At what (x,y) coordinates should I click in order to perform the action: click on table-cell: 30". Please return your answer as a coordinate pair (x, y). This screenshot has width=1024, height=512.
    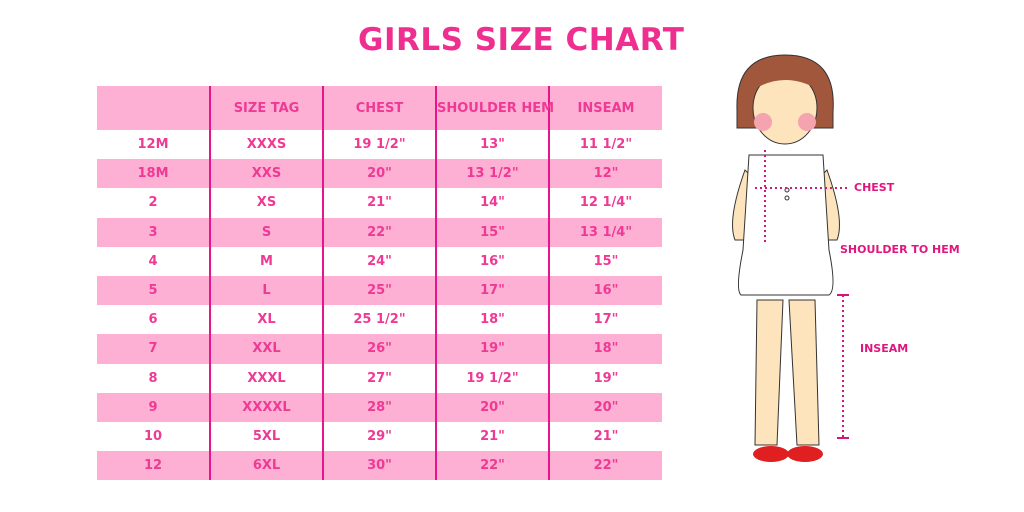
    Looking at the image, I should click on (379, 466).